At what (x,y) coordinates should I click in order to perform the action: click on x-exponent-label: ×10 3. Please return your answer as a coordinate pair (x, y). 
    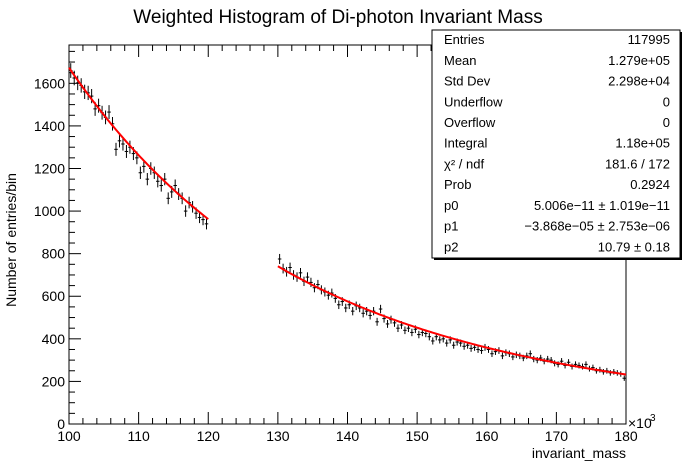
    Looking at the image, I should click on (642, 422).